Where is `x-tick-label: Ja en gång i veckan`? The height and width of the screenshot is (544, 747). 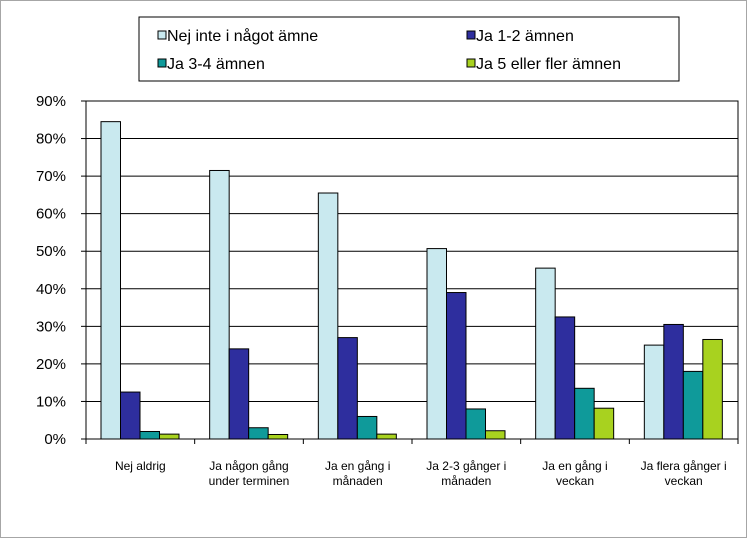 x-tick-label: Ja en gång i veckan is located at coordinates (574, 473).